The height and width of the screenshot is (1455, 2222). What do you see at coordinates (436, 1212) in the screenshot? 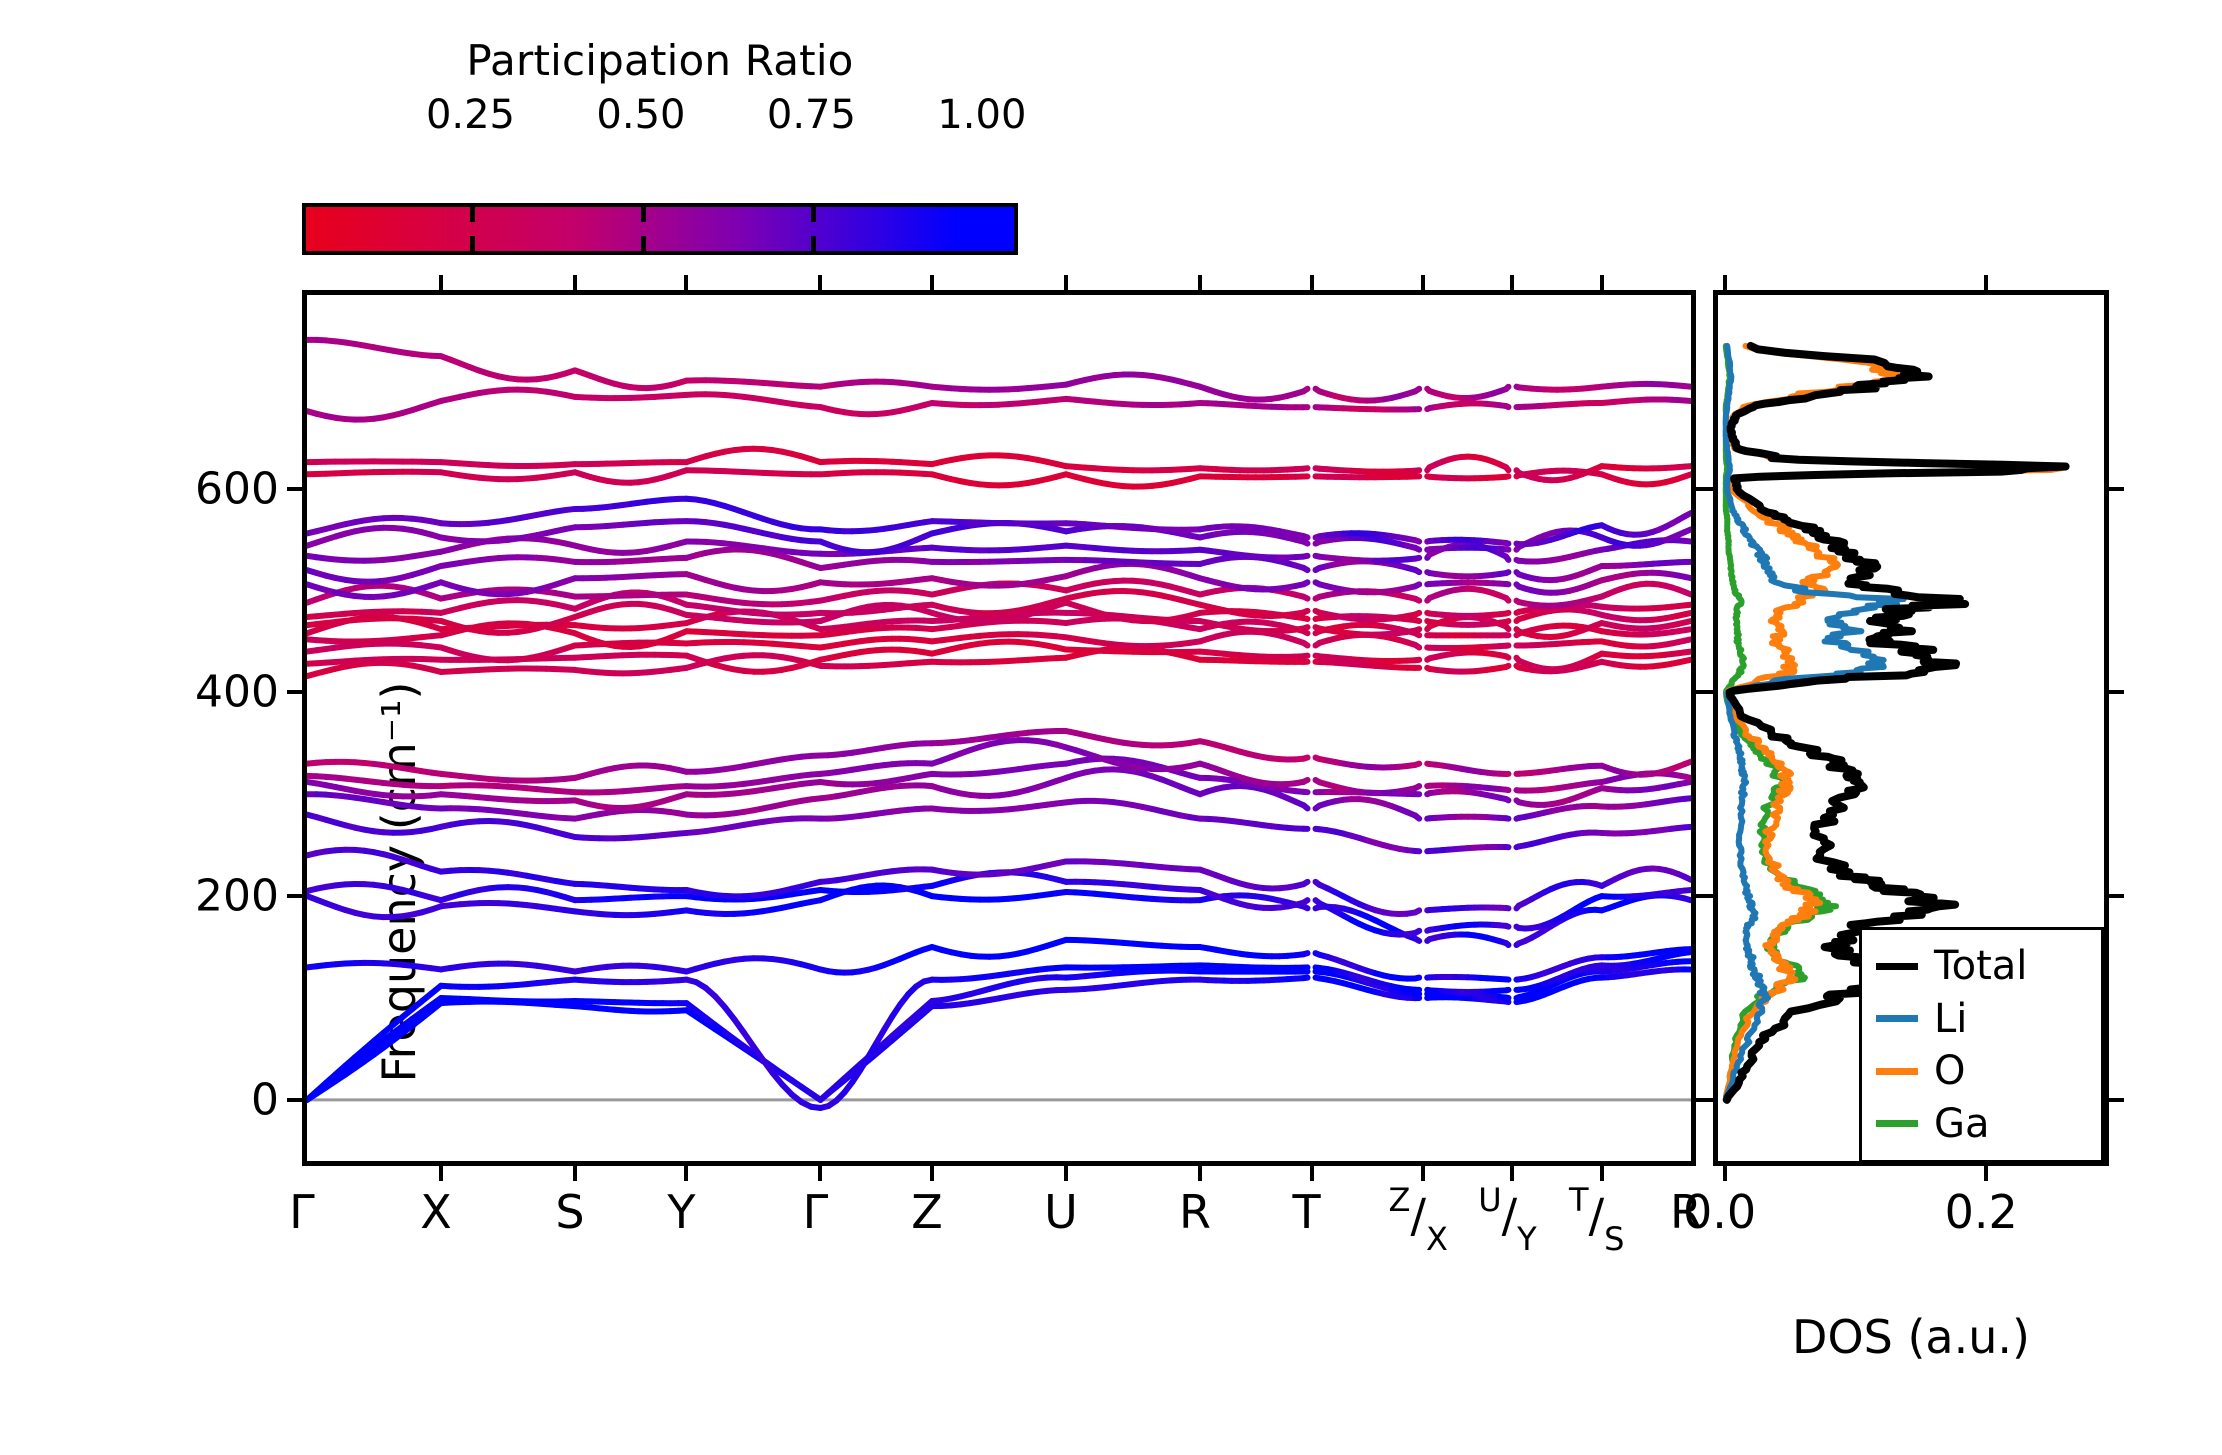
I see `x-tick-label: X` at bounding box center [436, 1212].